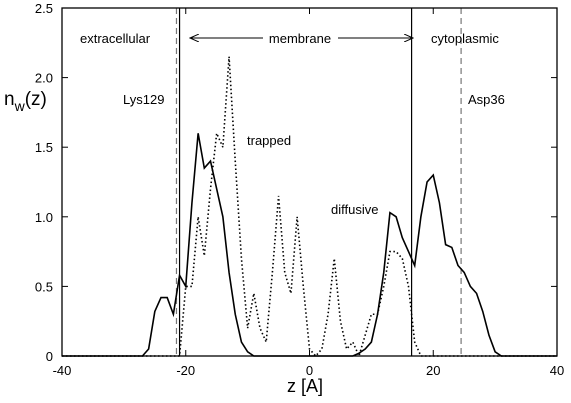  What do you see at coordinates (433, 370) in the screenshot?
I see `x-tick-label: 20` at bounding box center [433, 370].